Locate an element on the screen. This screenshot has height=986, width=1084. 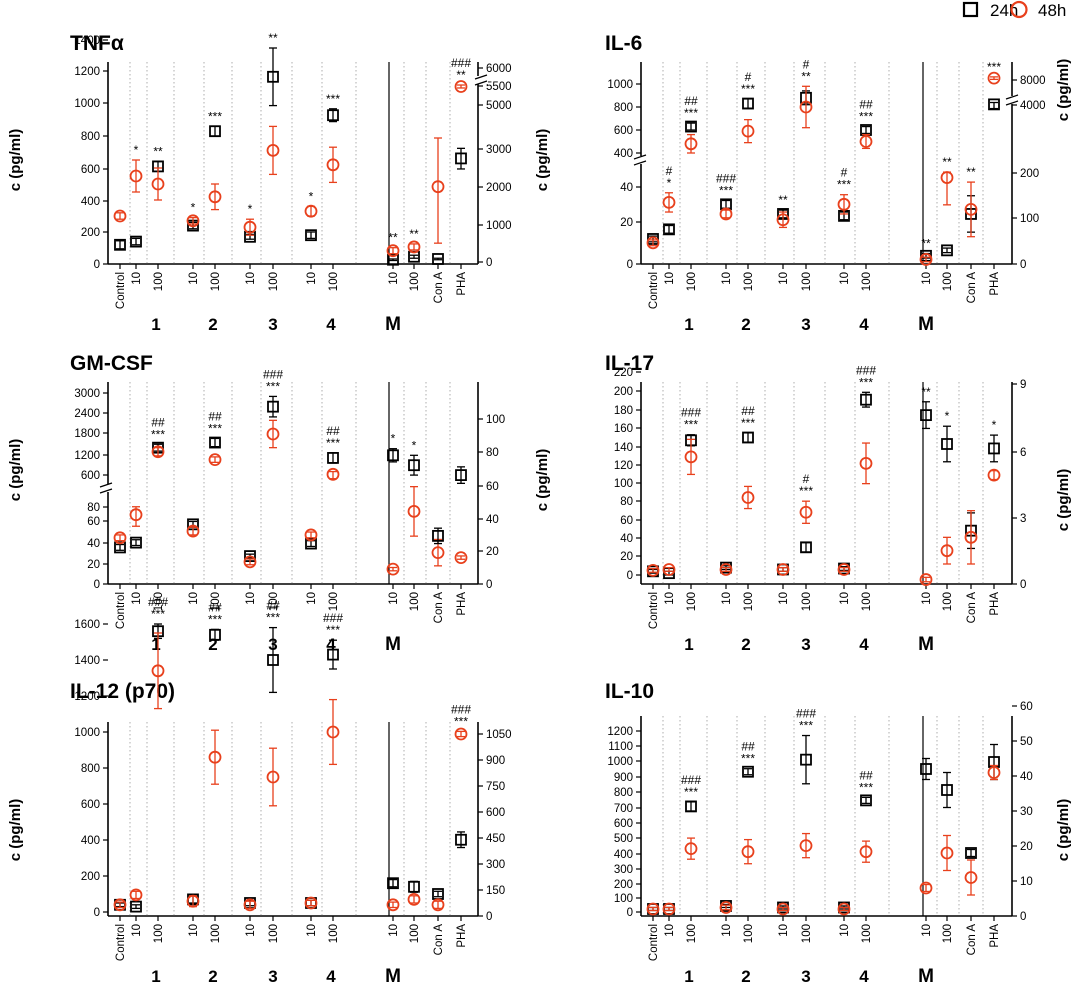
y2-tick-label: 40 is located at coordinates (492, 520).